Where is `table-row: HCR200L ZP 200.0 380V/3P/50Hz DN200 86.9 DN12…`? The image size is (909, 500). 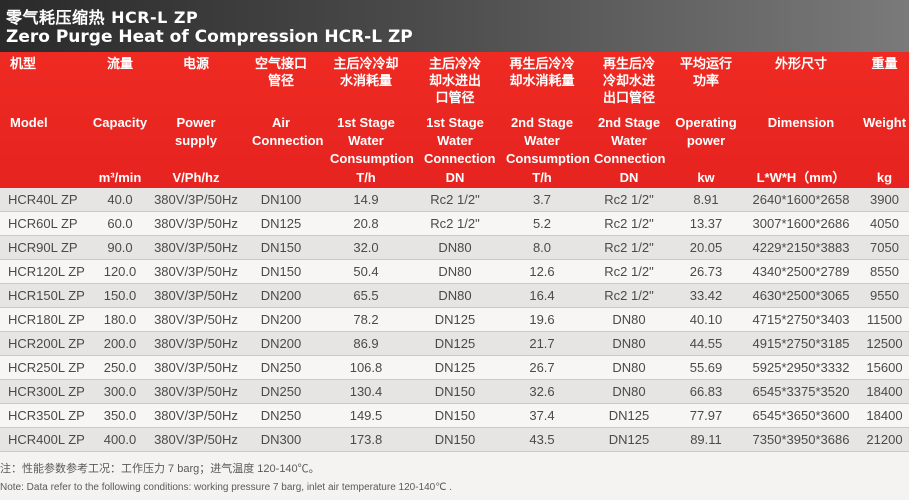 table-row: HCR200L ZP 200.0 380V/3P/50Hz DN200 86.9 DN12… is located at coordinates (454, 344).